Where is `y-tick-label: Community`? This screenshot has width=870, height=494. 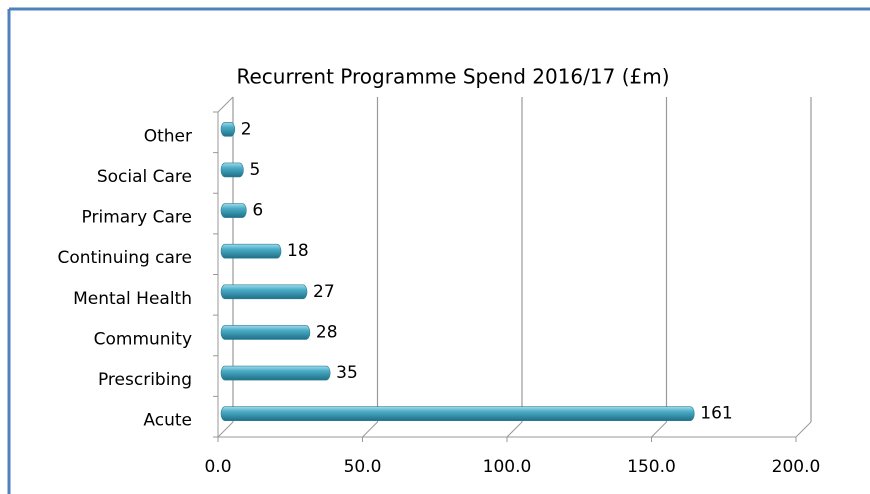 y-tick-label: Community is located at coordinates (143, 339).